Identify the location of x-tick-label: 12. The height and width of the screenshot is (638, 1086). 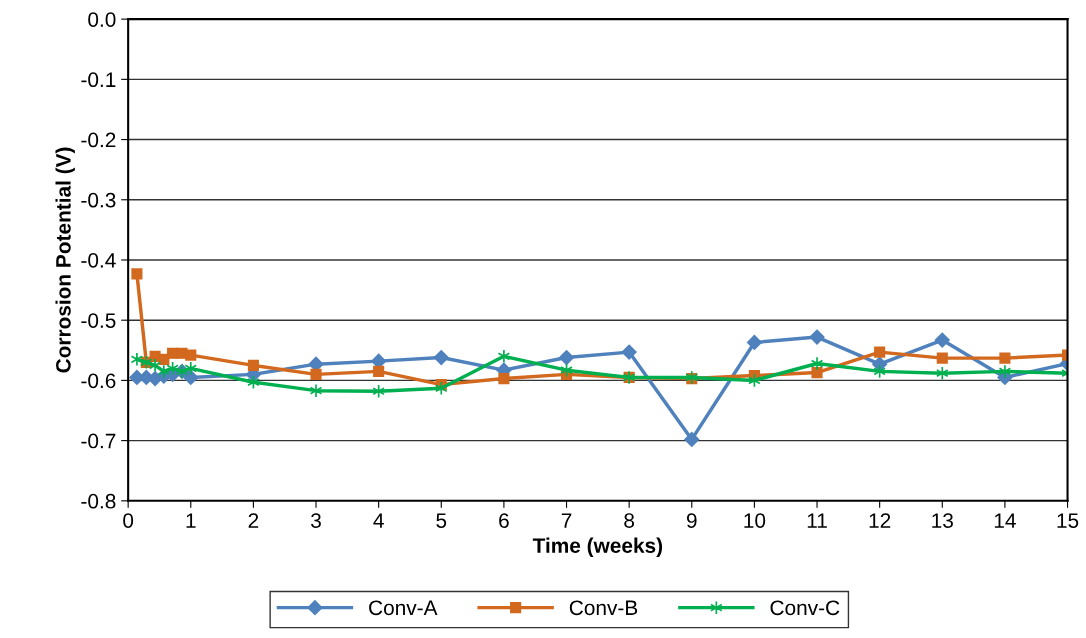
(880, 520).